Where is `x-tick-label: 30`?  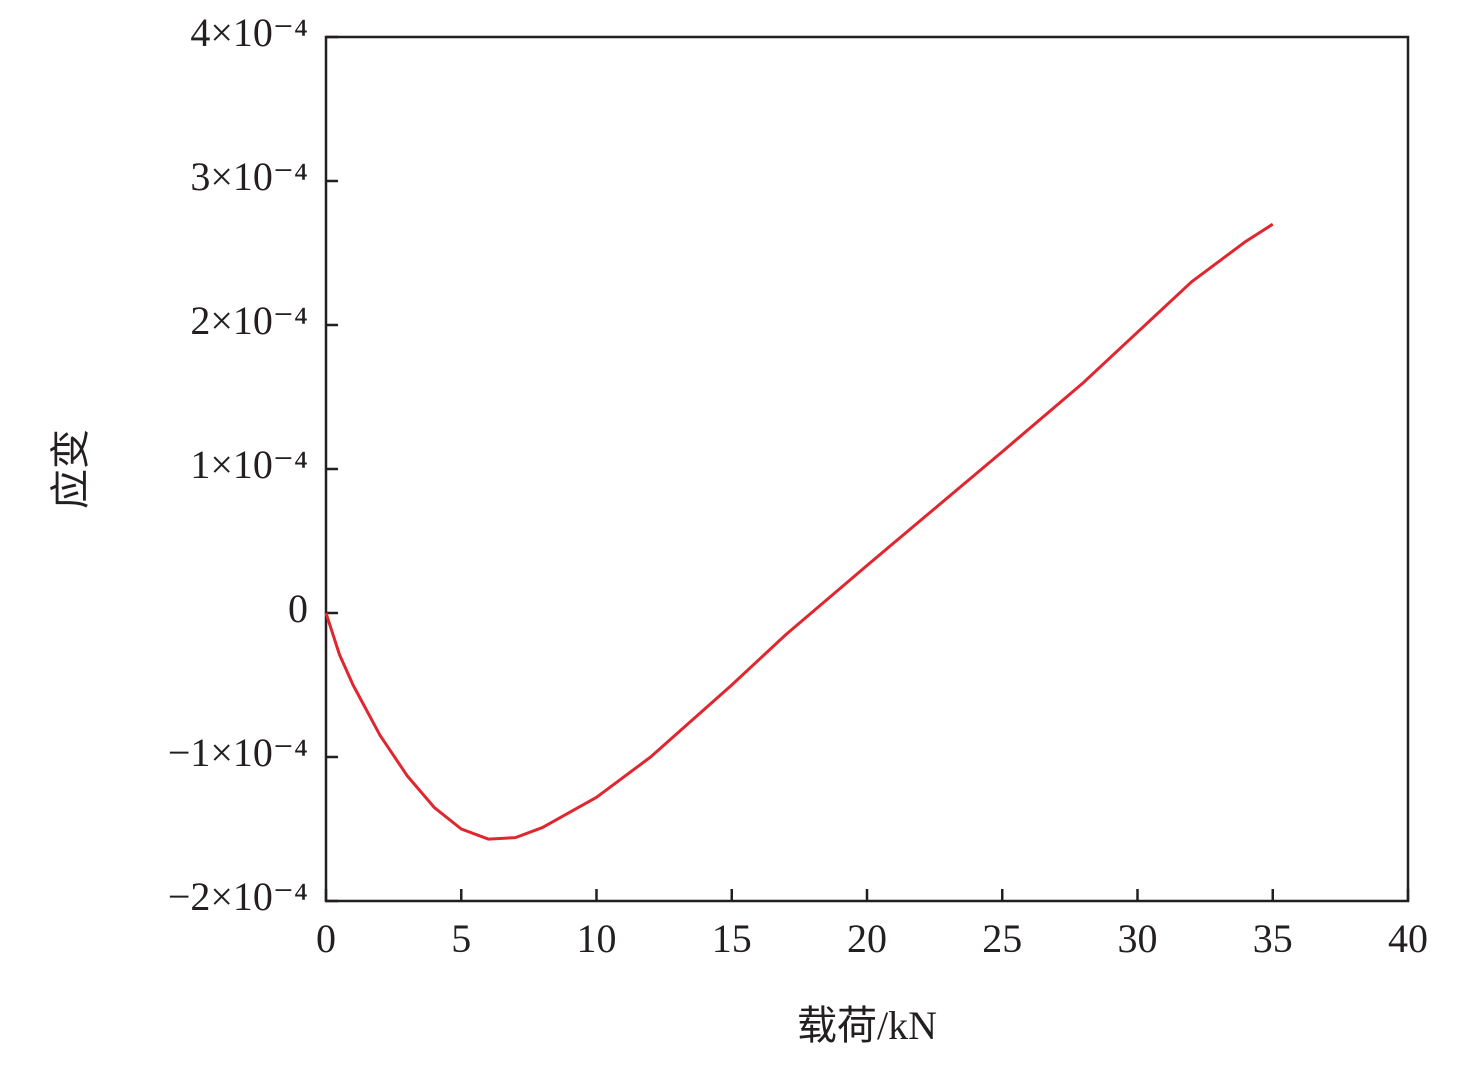
x-tick-label: 30 is located at coordinates (1138, 938).